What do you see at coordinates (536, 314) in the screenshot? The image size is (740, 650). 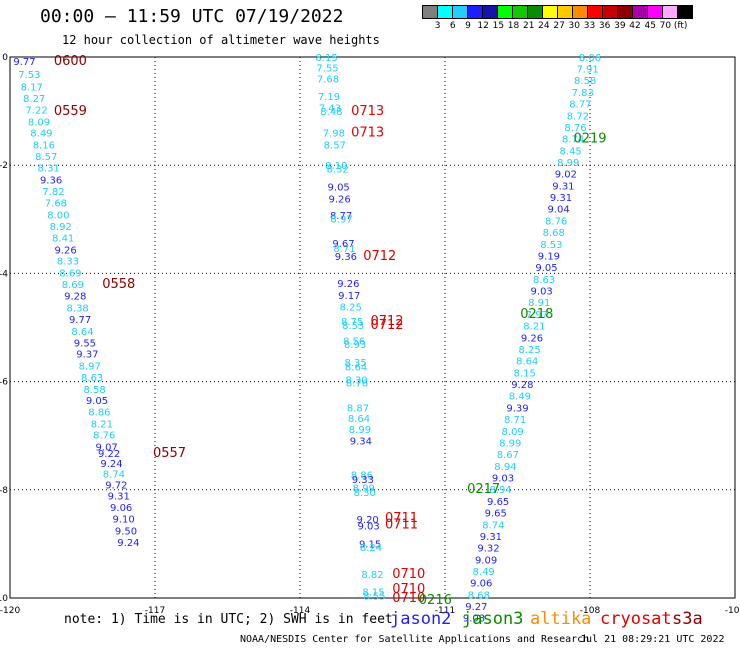 I see `pass-time-label: 0218` at bounding box center [536, 314].